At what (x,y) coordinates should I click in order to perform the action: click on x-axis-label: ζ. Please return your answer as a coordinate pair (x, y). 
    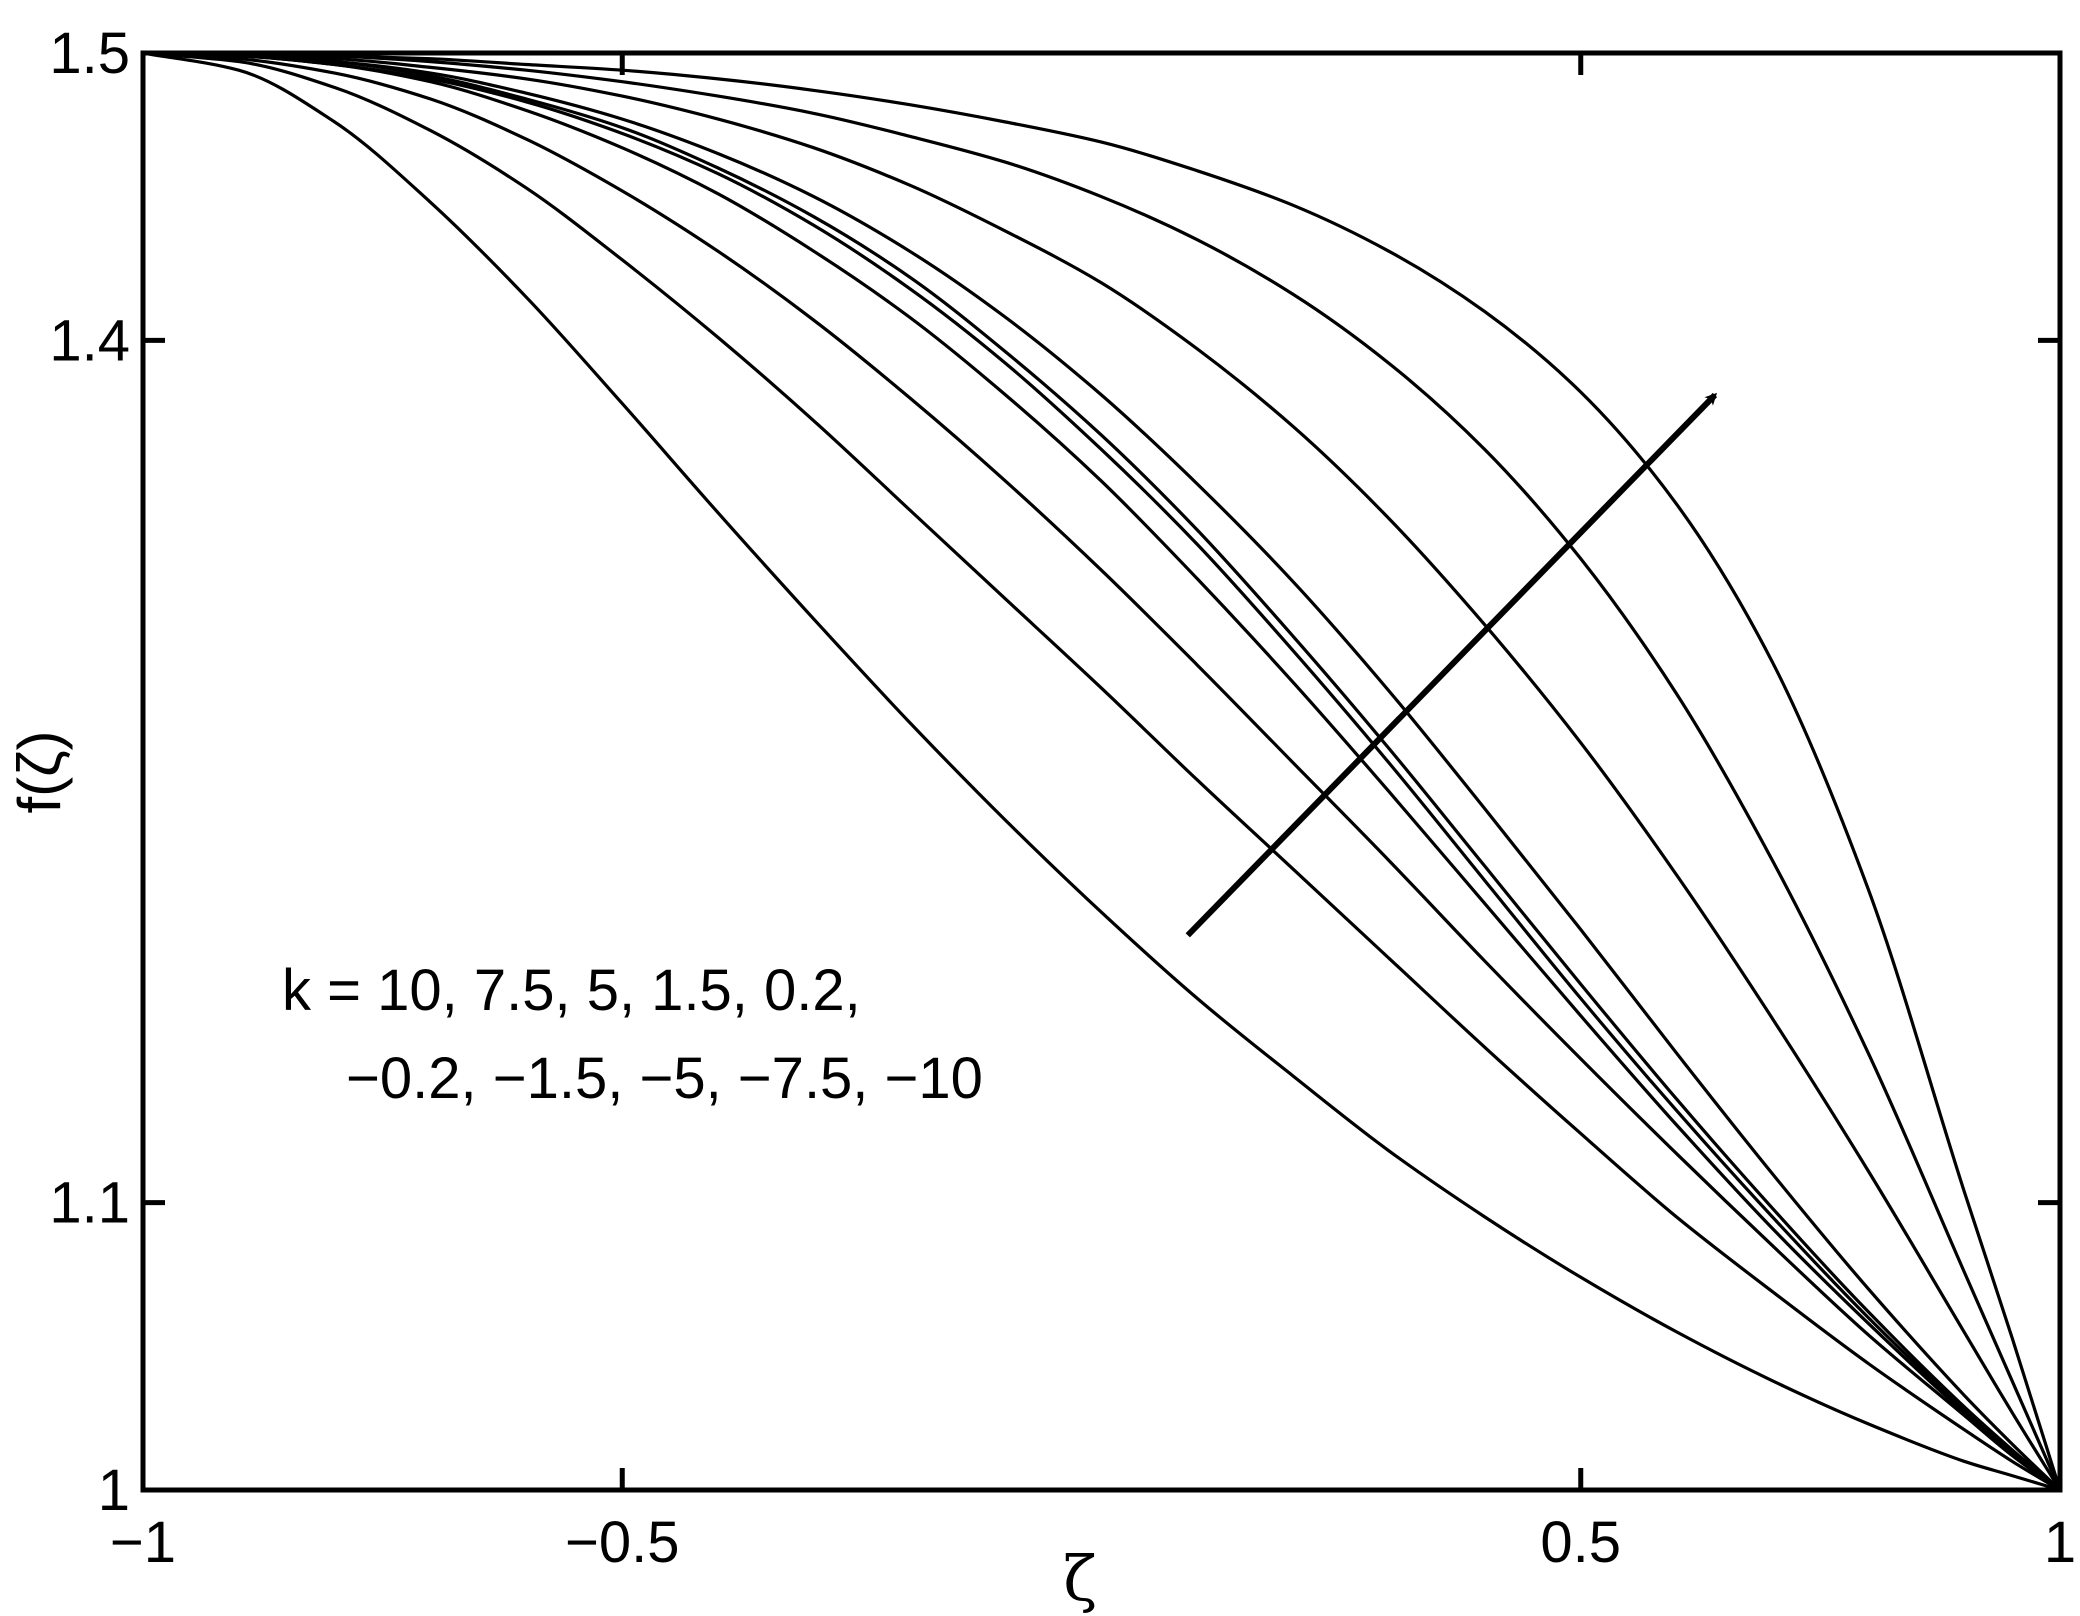
    Looking at the image, I should click on (1080, 1578).